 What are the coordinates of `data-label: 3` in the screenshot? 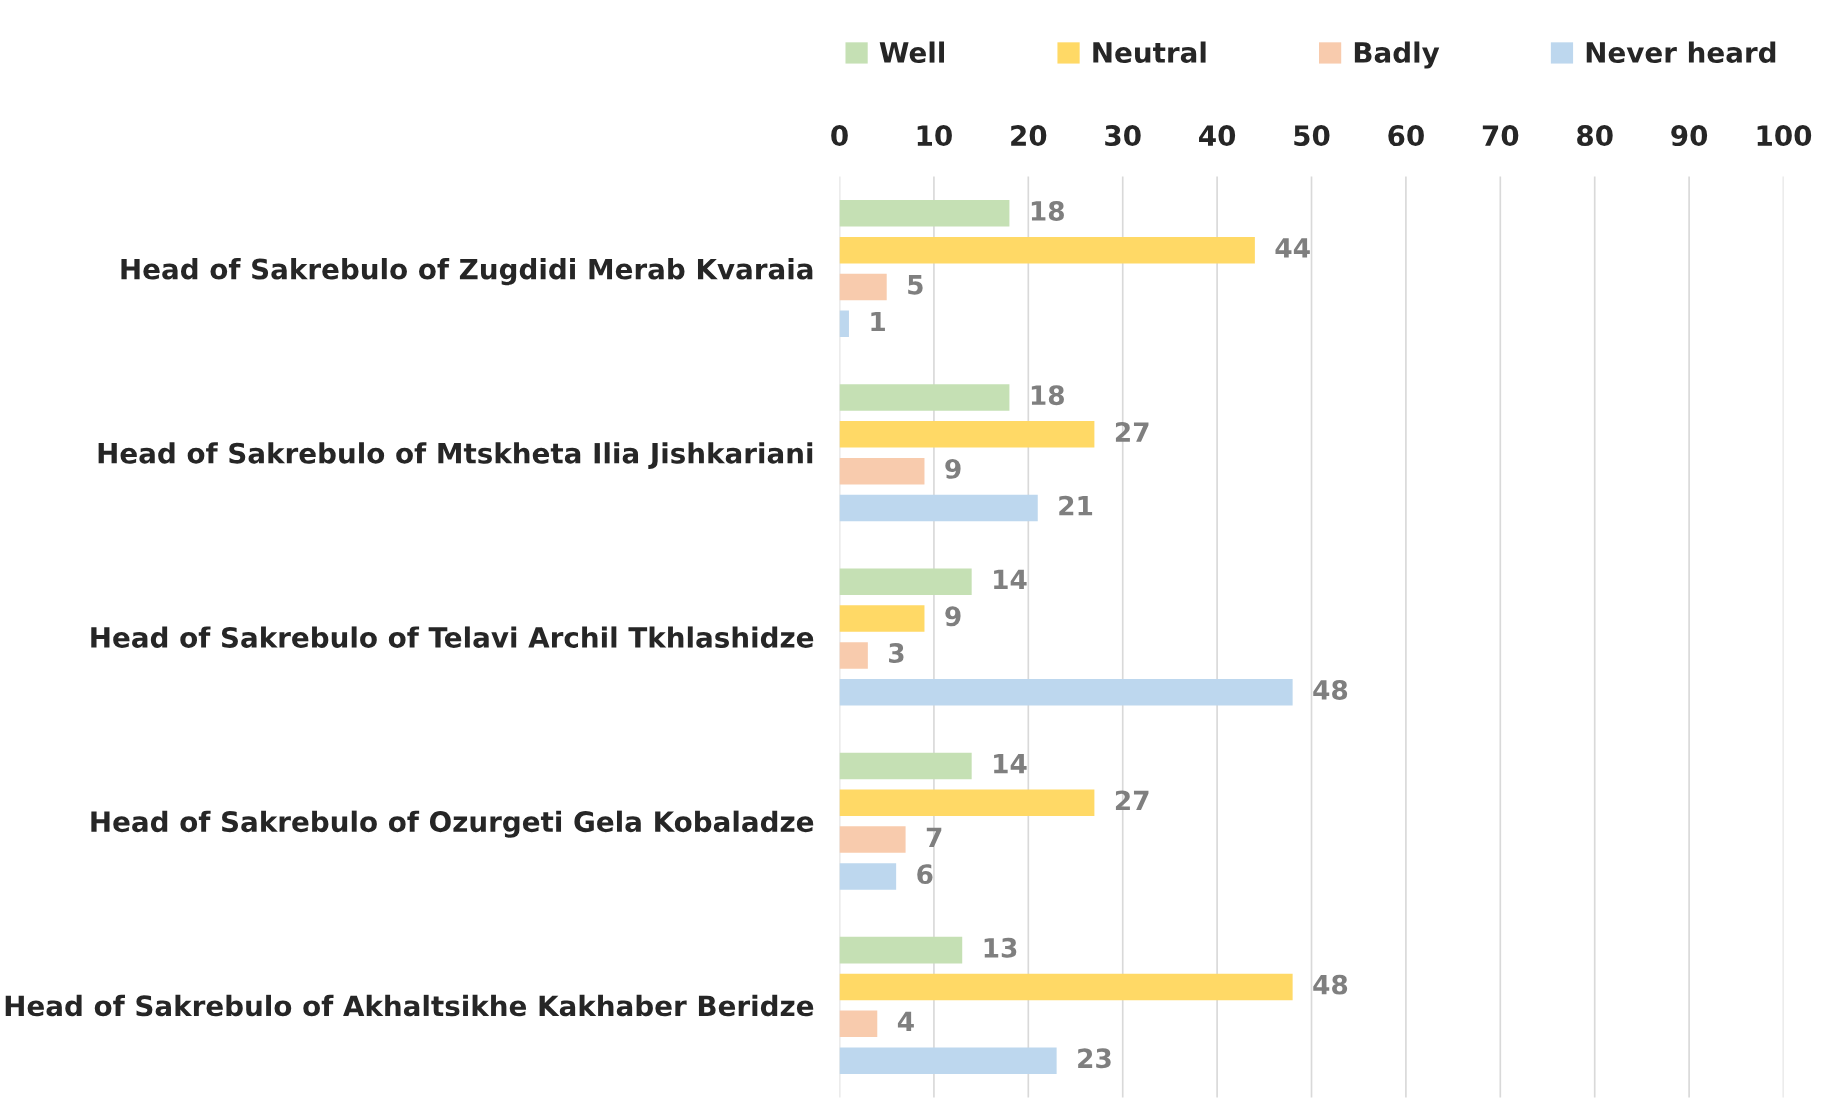 It's located at (896, 653).